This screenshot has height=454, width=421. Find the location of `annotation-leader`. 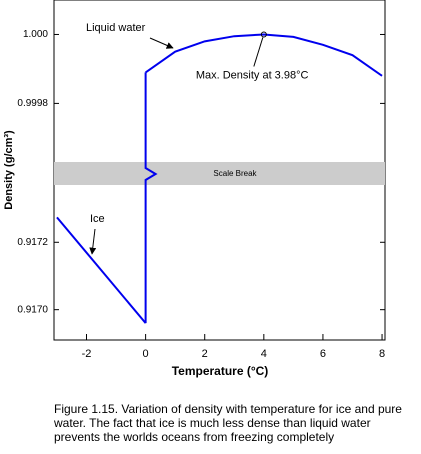

annotation-leader is located at coordinates (258, 52).